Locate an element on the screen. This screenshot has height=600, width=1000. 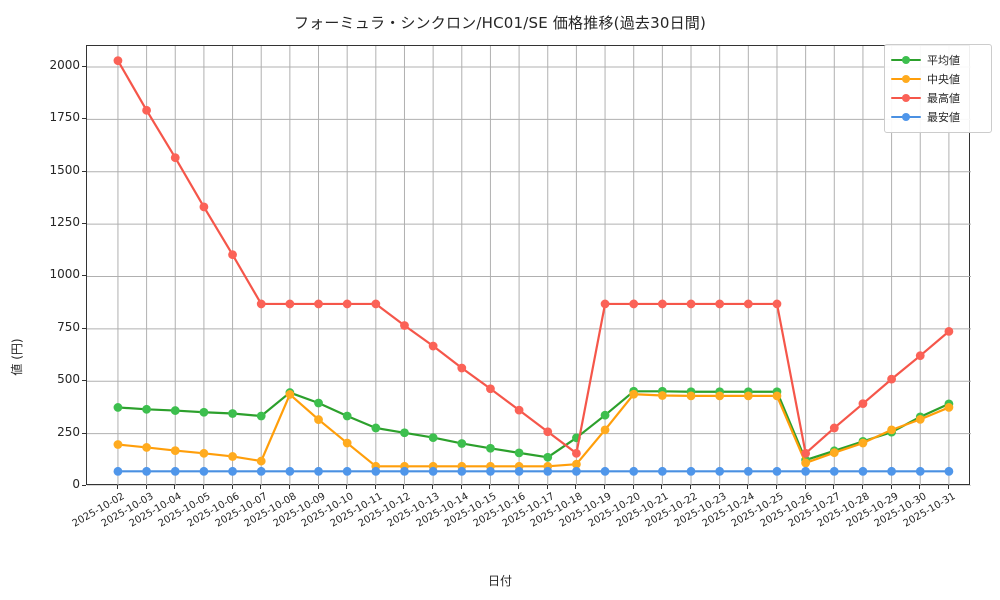
legend-label: 最高値 is located at coordinates (943, 98).